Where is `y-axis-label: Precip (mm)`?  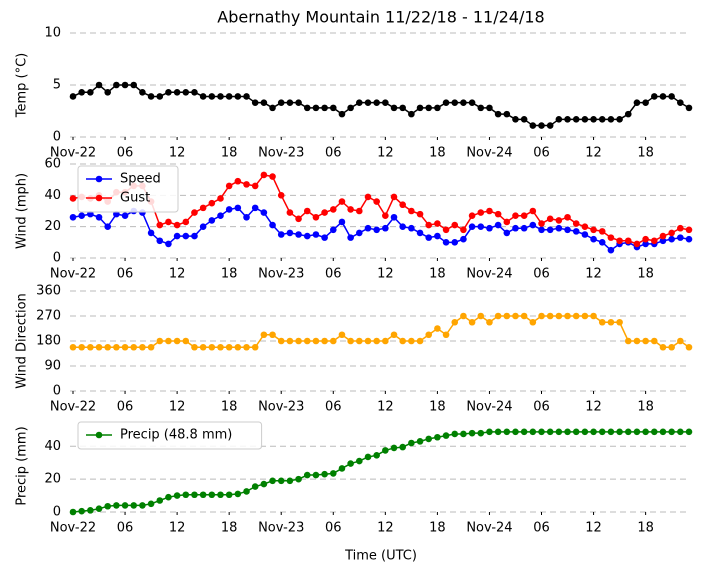
y-axis-label: Precip (mm) is located at coordinates (22, 465).